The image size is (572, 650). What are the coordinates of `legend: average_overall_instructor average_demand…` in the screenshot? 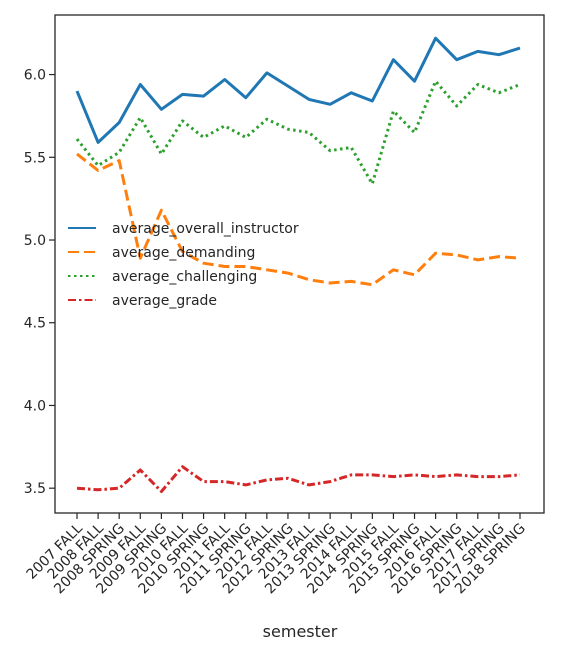 It's located at (183, 265).